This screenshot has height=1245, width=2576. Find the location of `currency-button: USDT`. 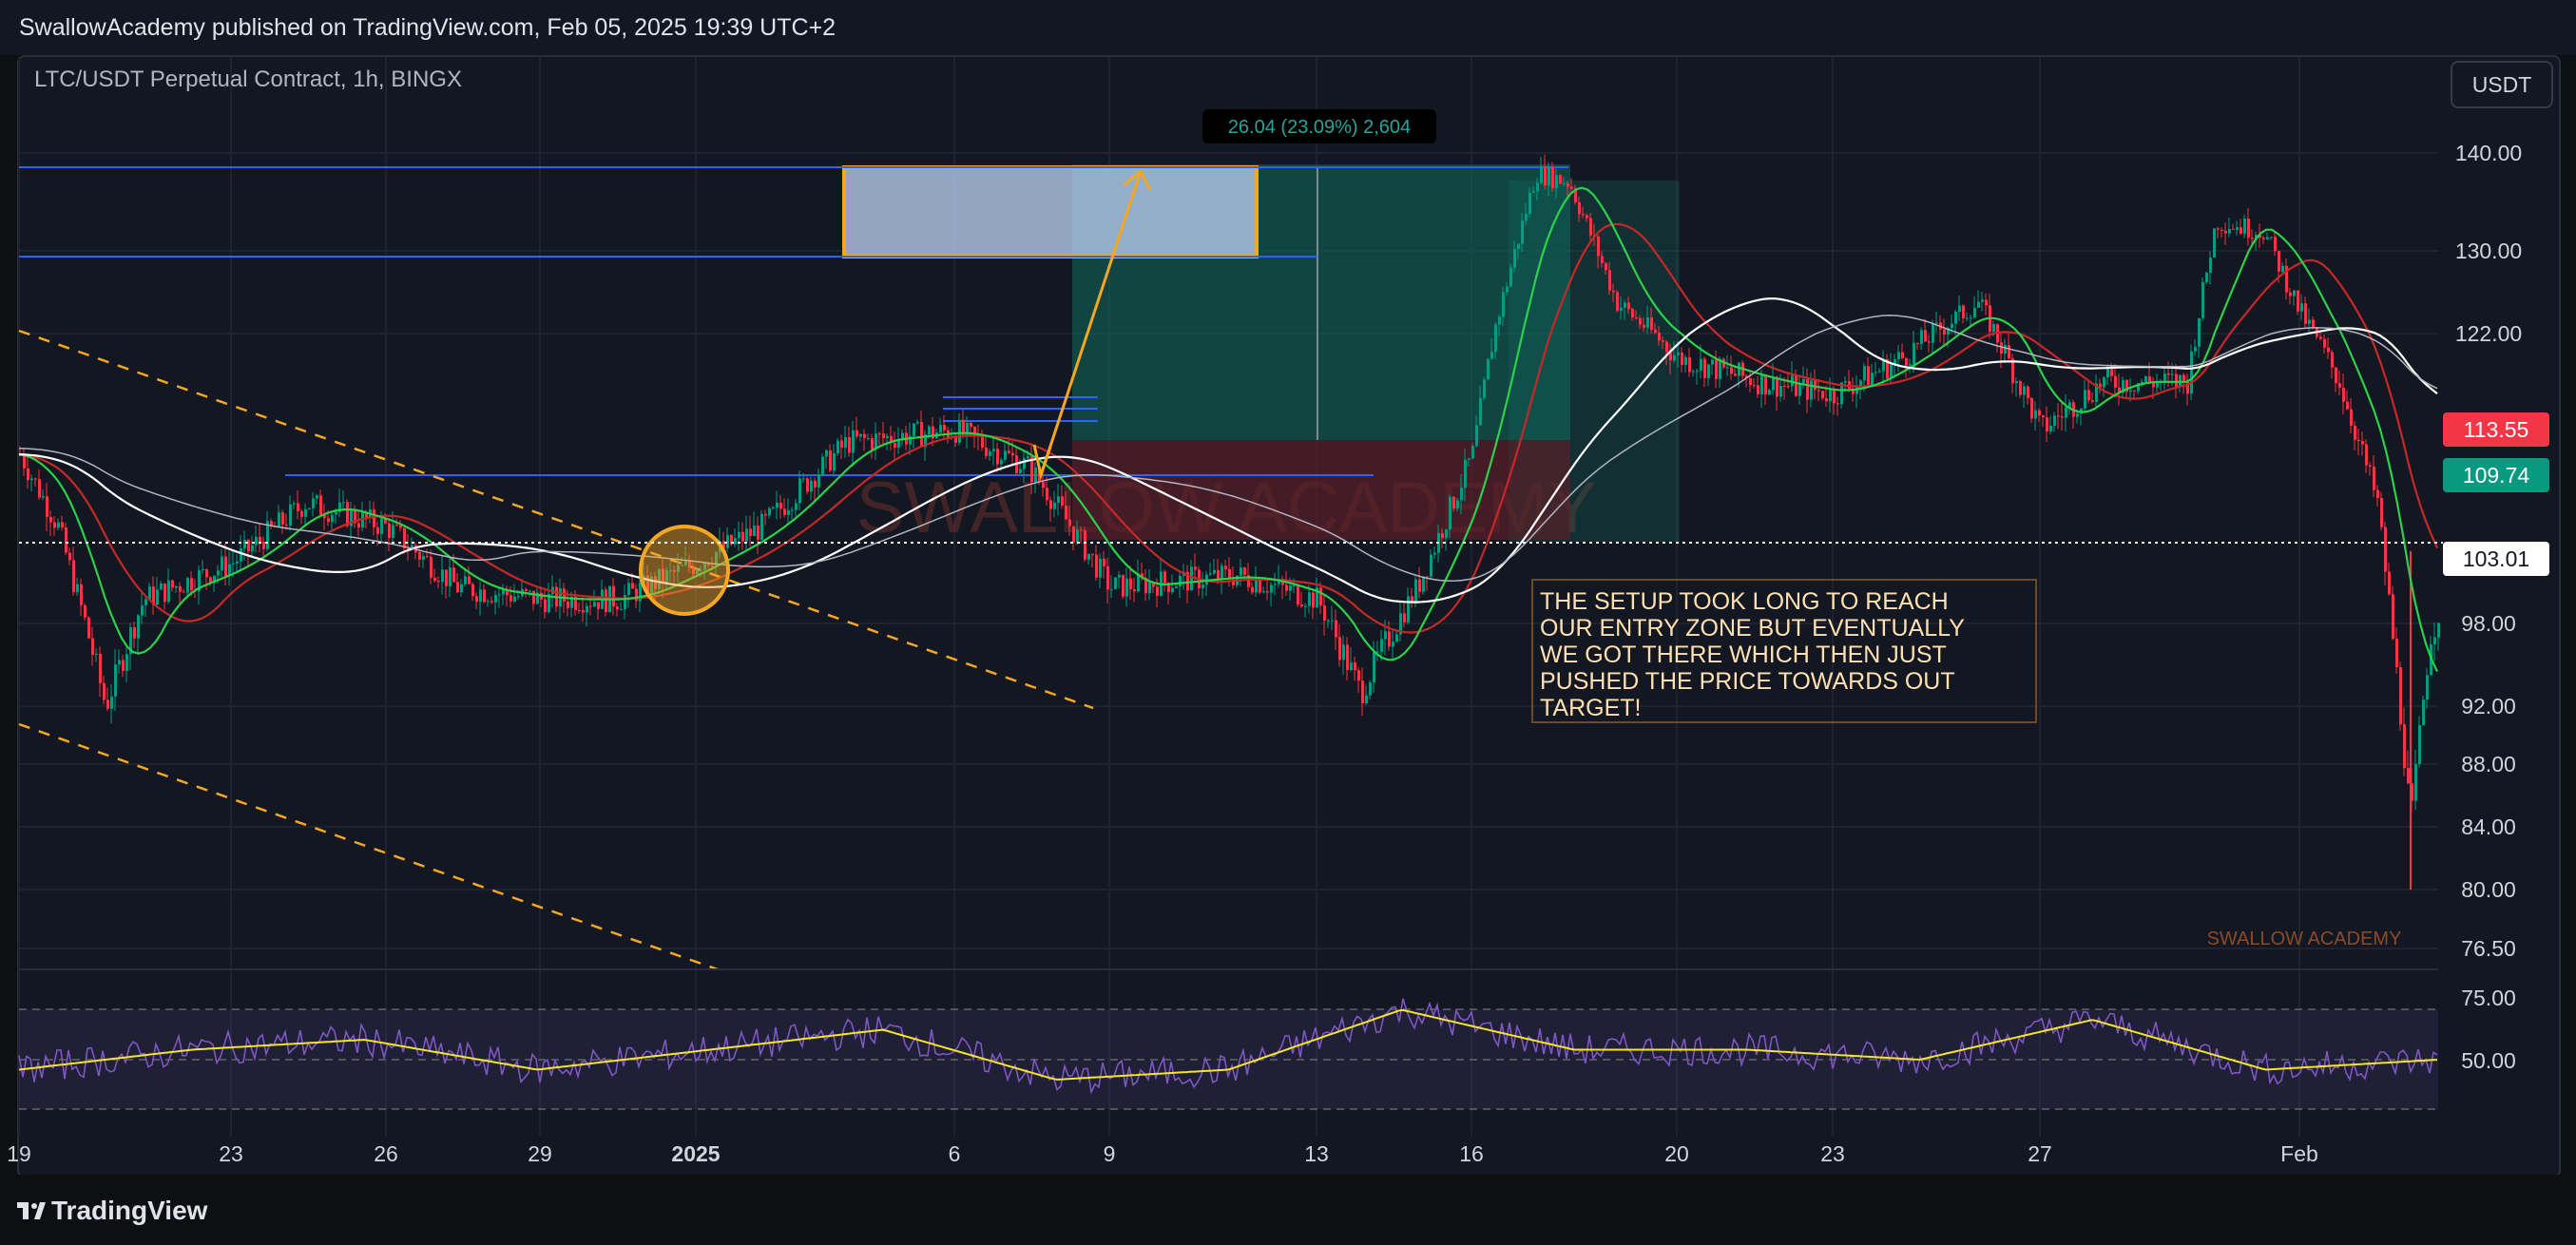

currency-button: USDT is located at coordinates (2502, 84).